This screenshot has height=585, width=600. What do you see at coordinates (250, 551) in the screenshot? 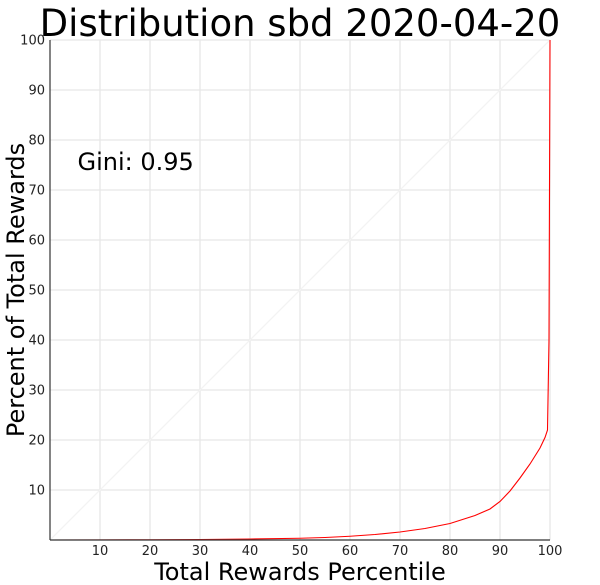
I see `x-tick-label-40: 40` at bounding box center [250, 551].